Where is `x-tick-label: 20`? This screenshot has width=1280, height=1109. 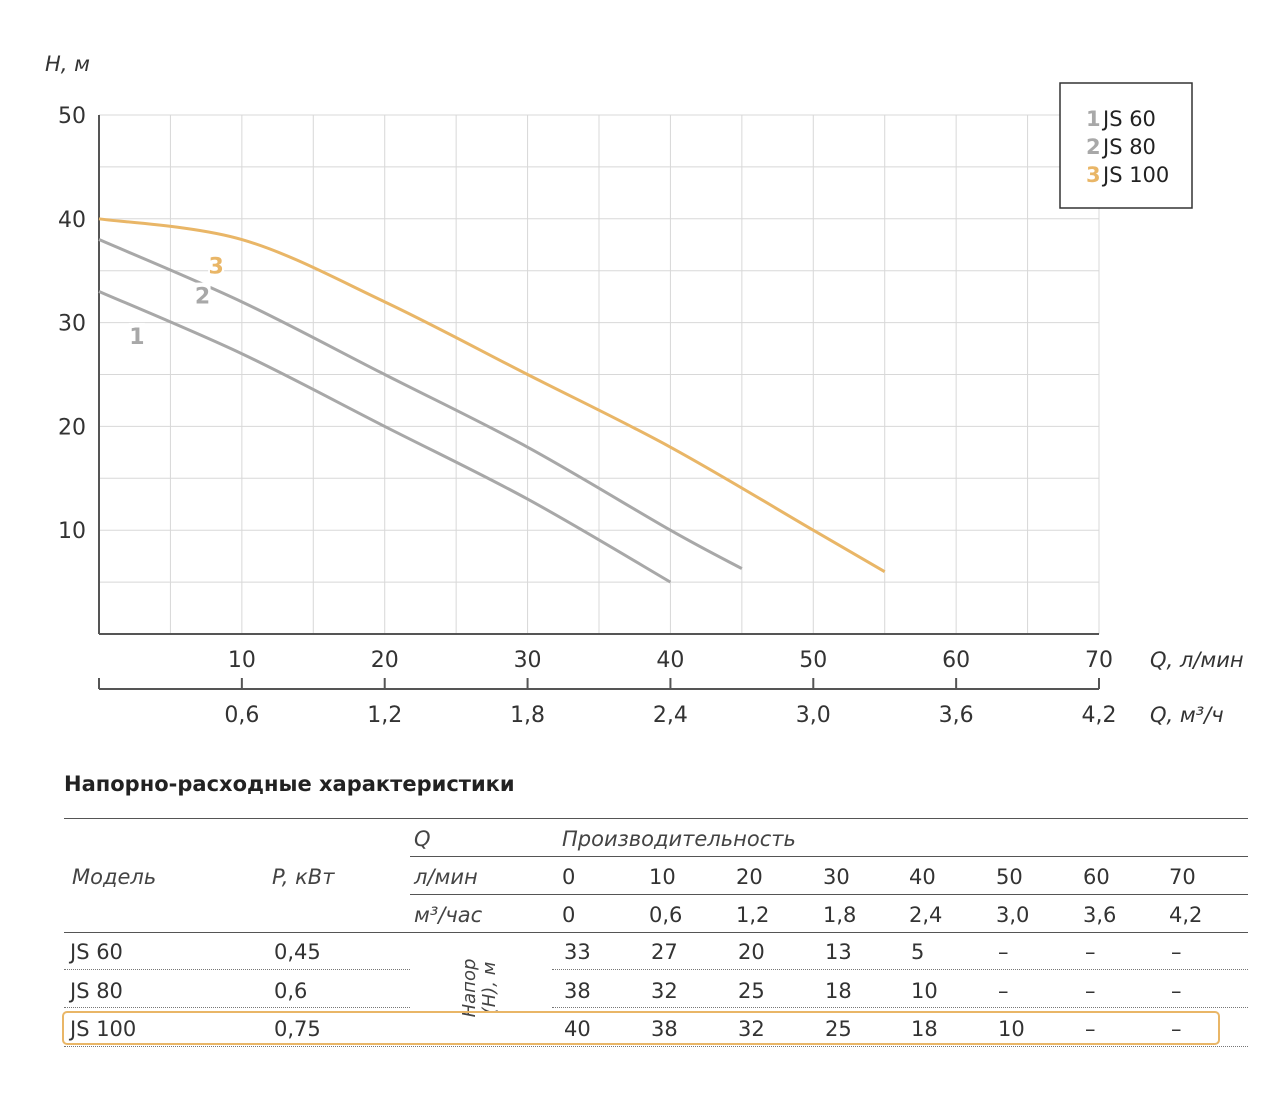 x-tick-label: 20 is located at coordinates (385, 660).